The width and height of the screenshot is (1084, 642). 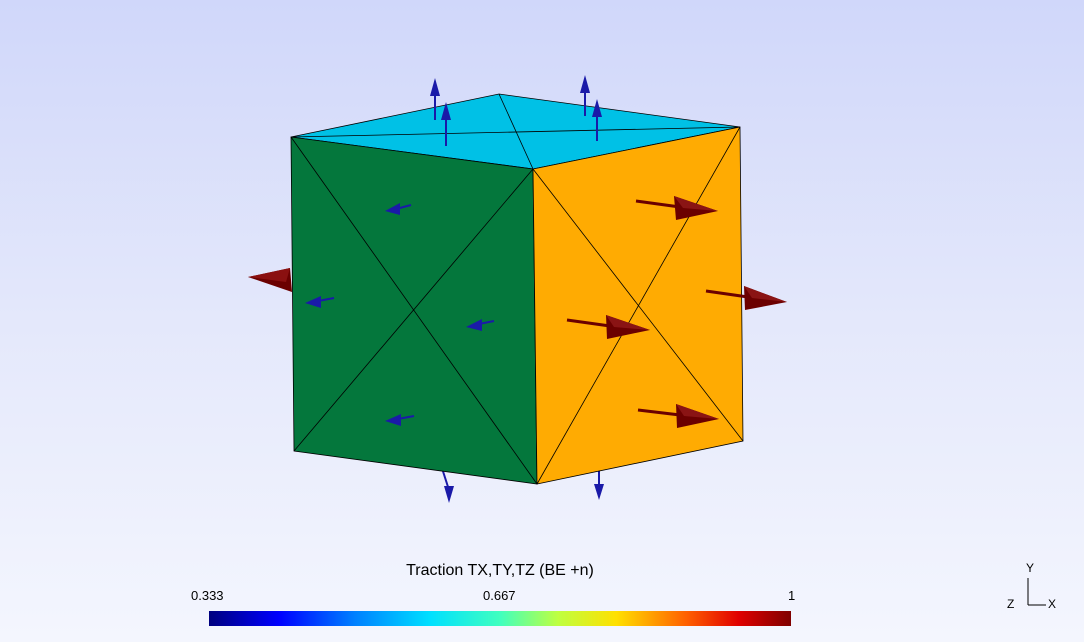 What do you see at coordinates (1036, 592) in the screenshot?
I see `axes-triad` at bounding box center [1036, 592].